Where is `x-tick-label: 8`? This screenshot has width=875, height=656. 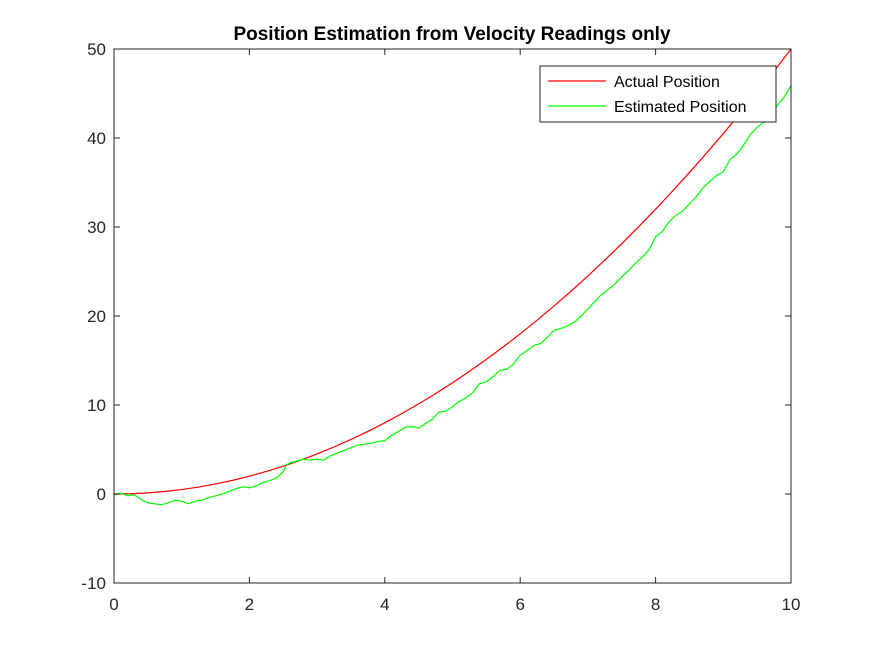
x-tick-label: 8 is located at coordinates (655, 604).